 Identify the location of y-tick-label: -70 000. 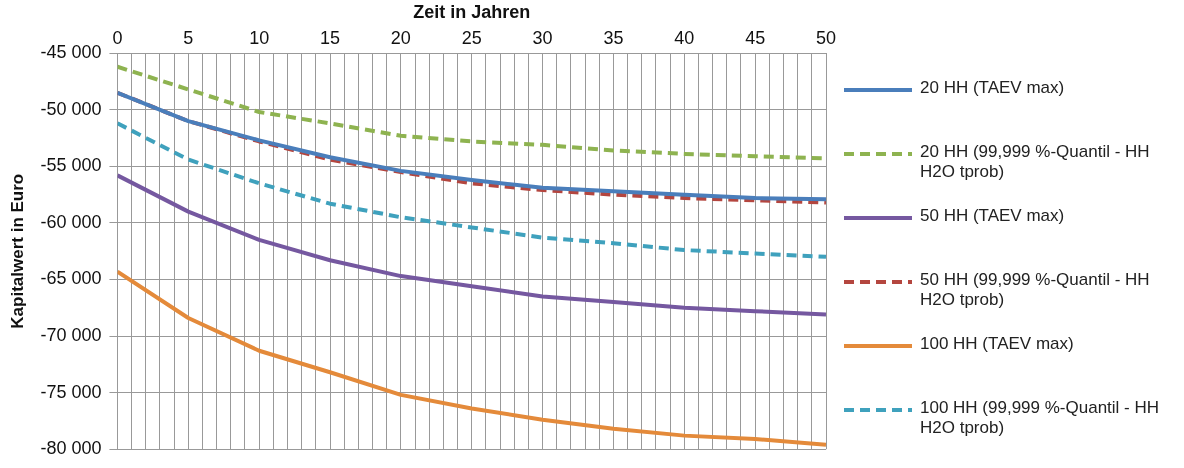
(71, 335).